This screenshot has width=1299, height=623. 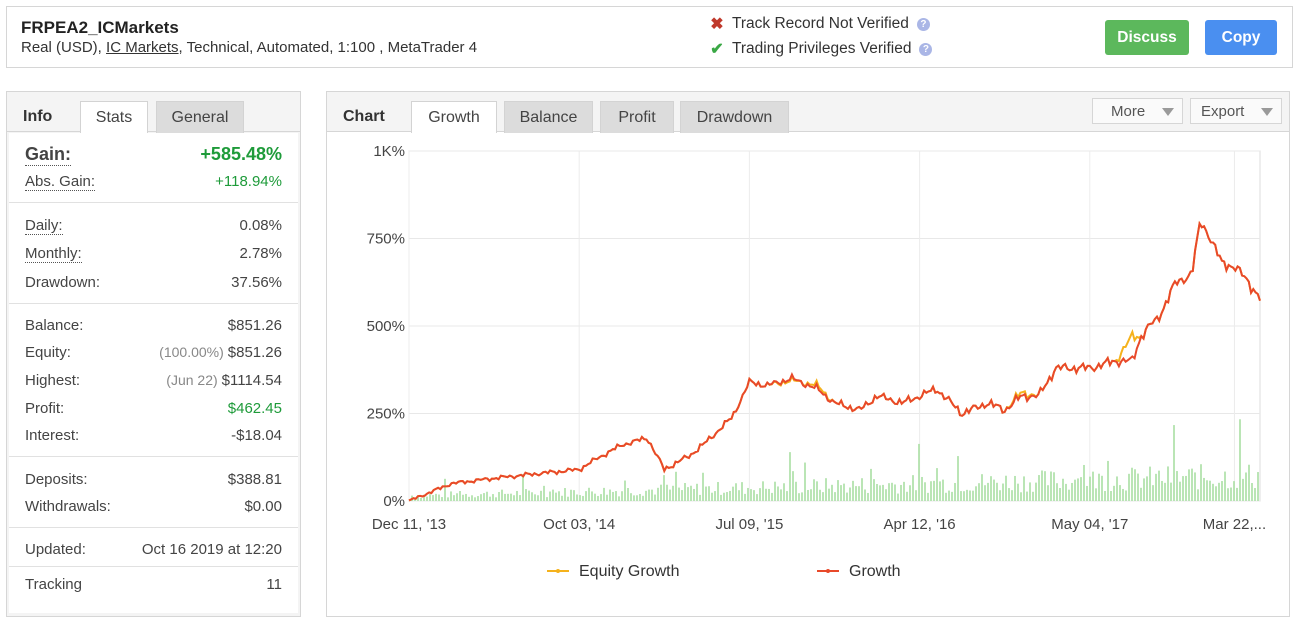 I want to click on tab-general: General, so click(x=200, y=117).